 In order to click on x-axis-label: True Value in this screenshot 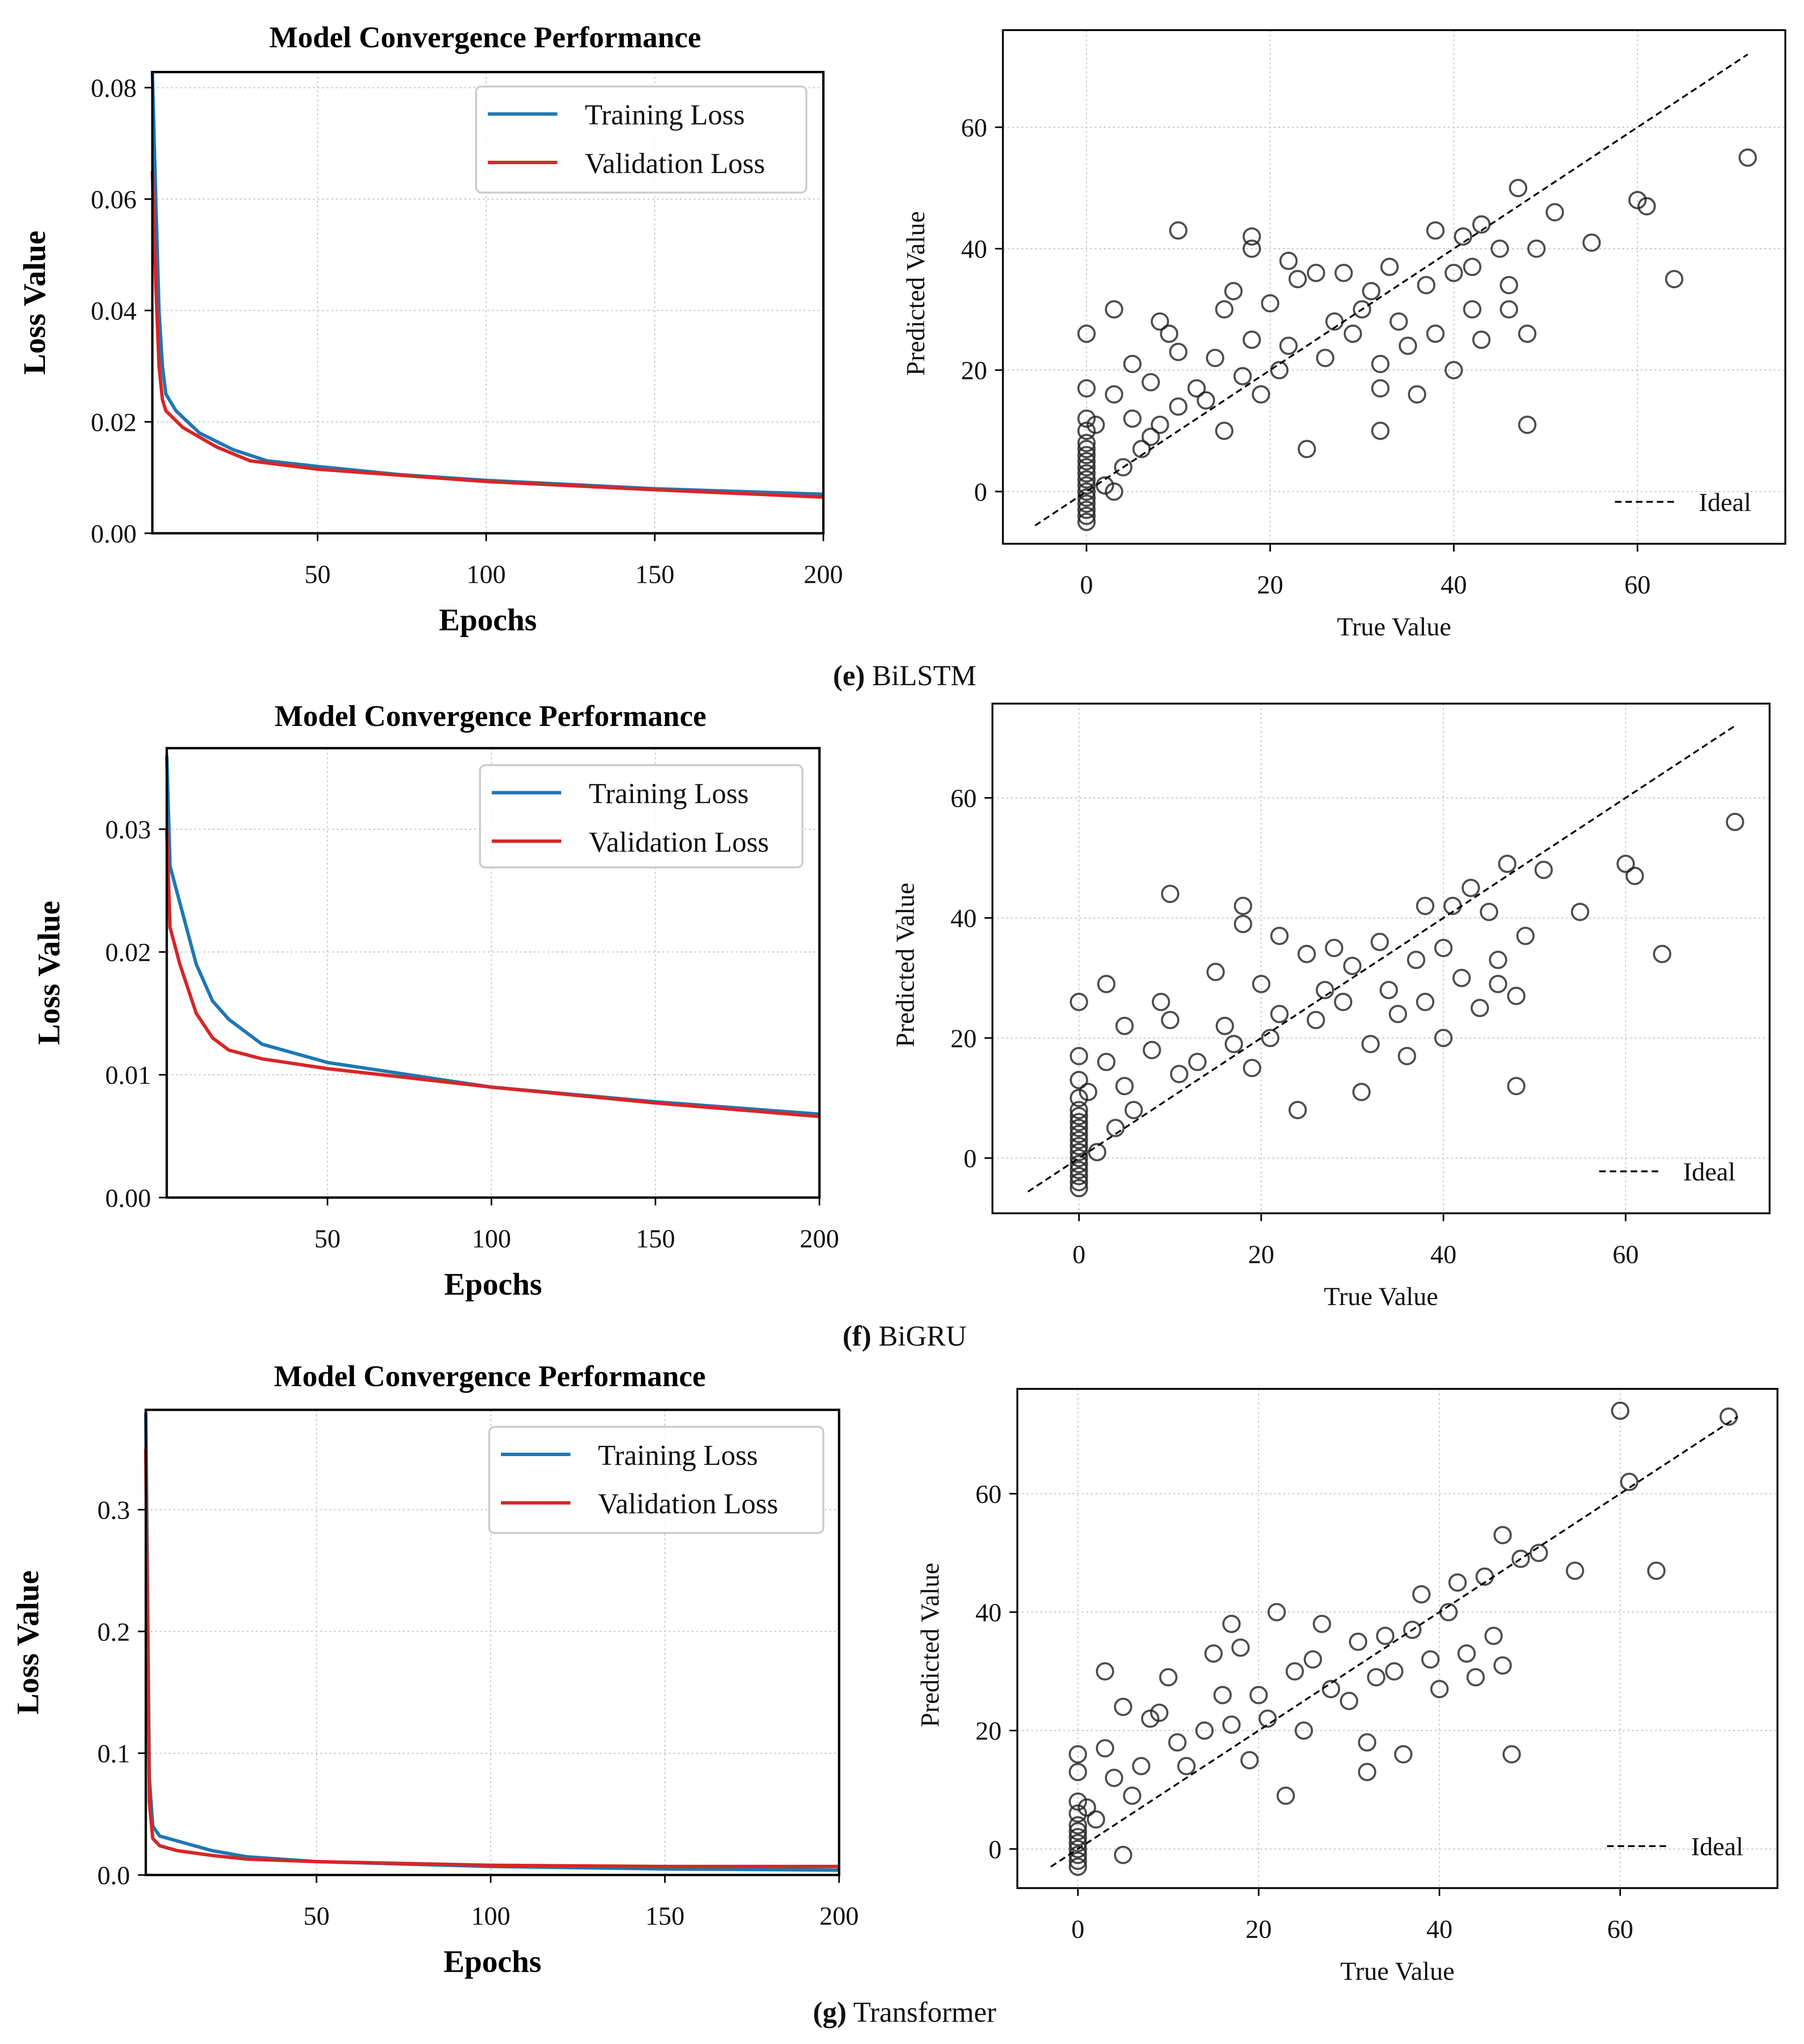, I will do `click(1381, 1296)`.